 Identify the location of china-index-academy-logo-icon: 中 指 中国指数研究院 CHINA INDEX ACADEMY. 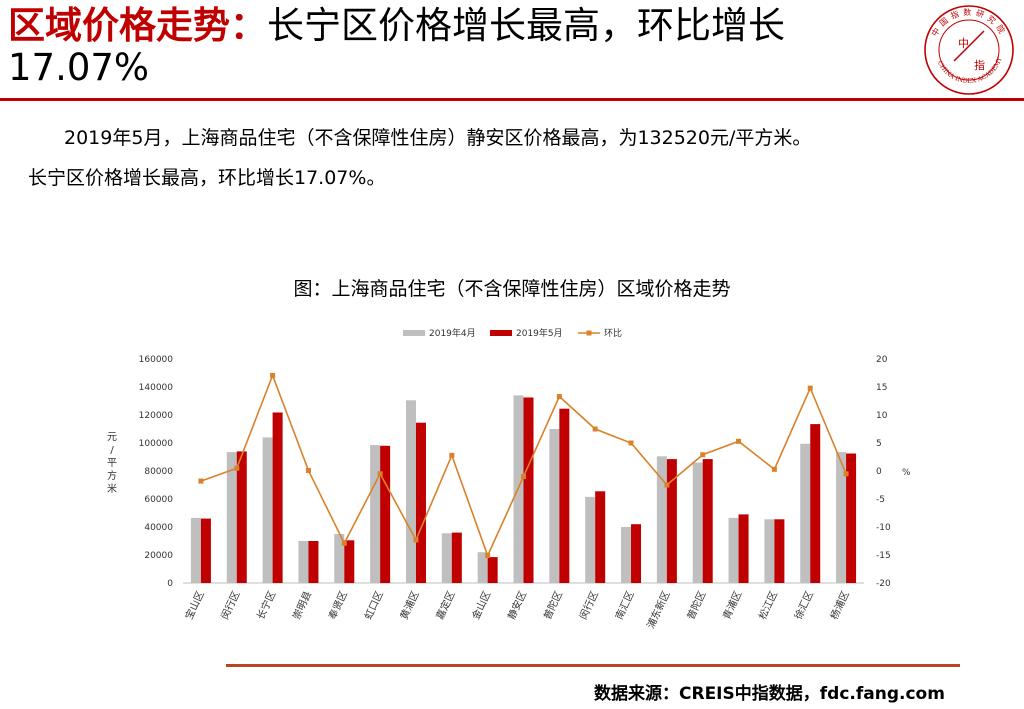
(969, 50).